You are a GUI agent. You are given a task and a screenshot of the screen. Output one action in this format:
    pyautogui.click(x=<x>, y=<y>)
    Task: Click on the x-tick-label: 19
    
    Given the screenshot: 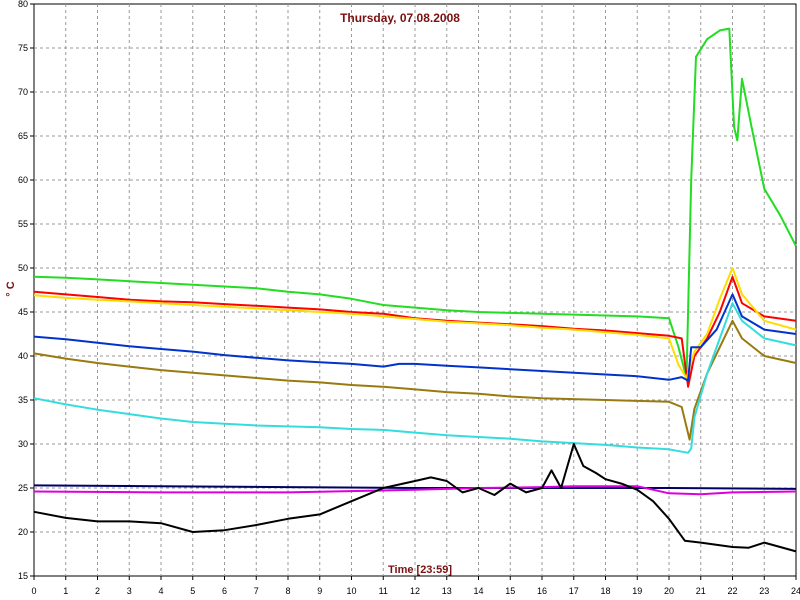 What is the action you would take?
    pyautogui.click(x=637, y=591)
    